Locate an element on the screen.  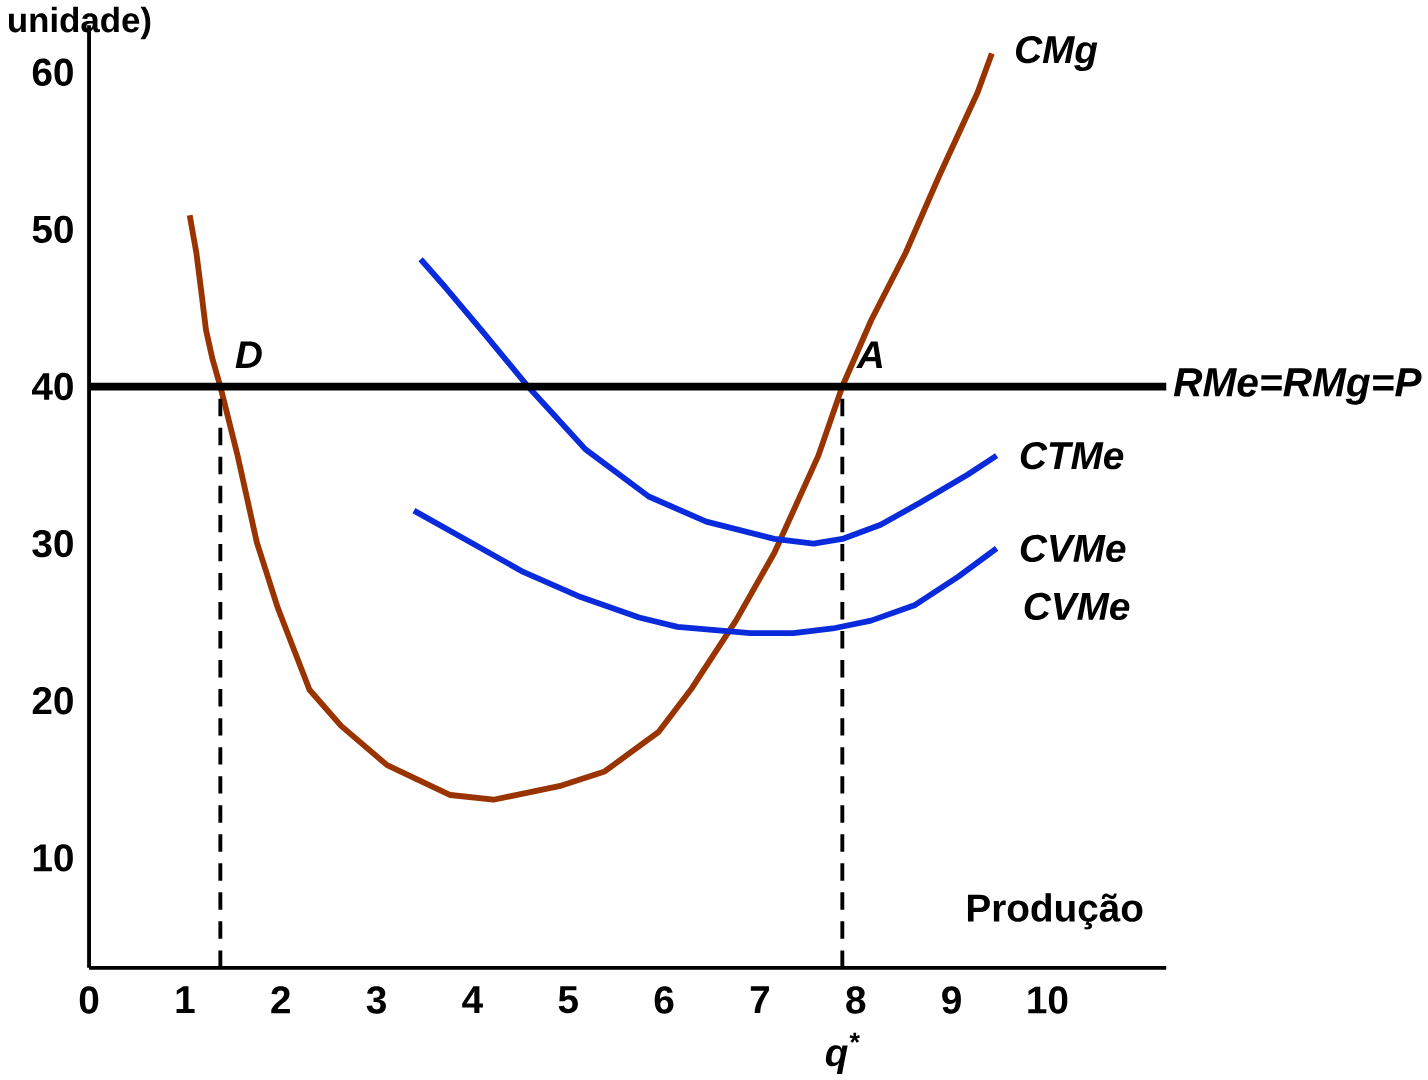
ref-line-label: q$^{*}$ is located at coordinates (842, 1053).